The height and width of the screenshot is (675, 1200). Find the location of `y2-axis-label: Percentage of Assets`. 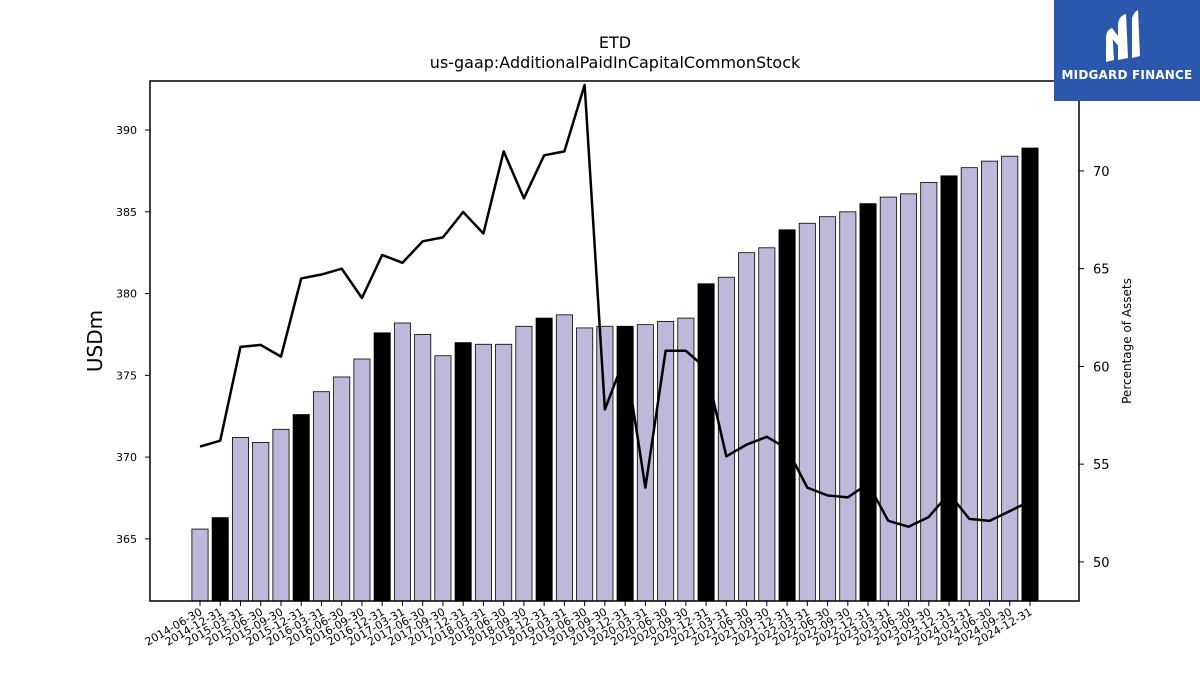

y2-axis-label: Percentage of Assets is located at coordinates (1127, 341).